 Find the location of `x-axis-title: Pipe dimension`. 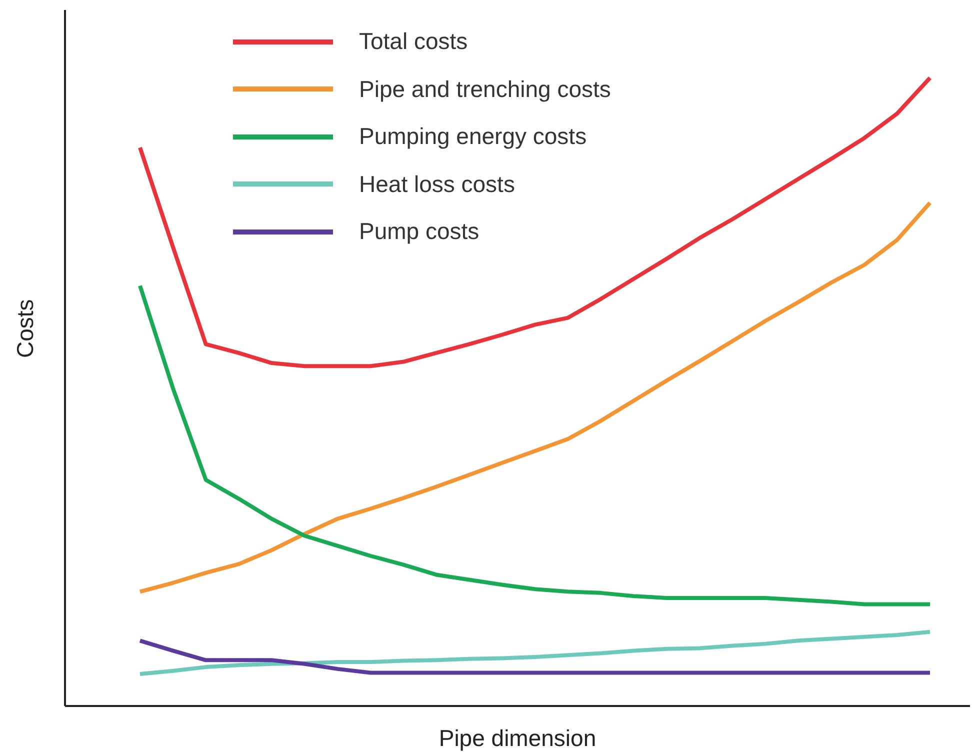

x-axis-title: Pipe dimension is located at coordinates (517, 738).